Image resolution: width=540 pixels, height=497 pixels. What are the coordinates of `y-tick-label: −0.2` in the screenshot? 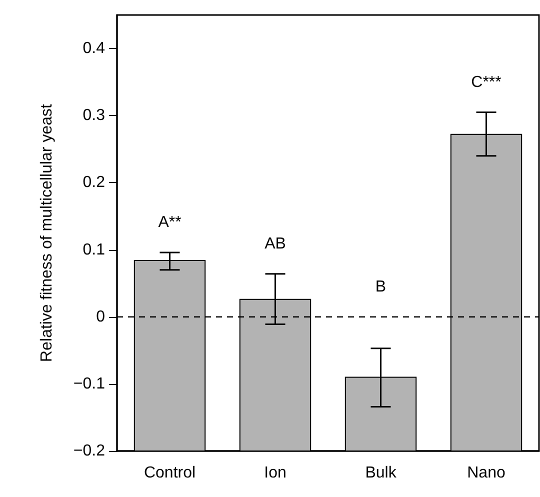 It's located at (89, 451).